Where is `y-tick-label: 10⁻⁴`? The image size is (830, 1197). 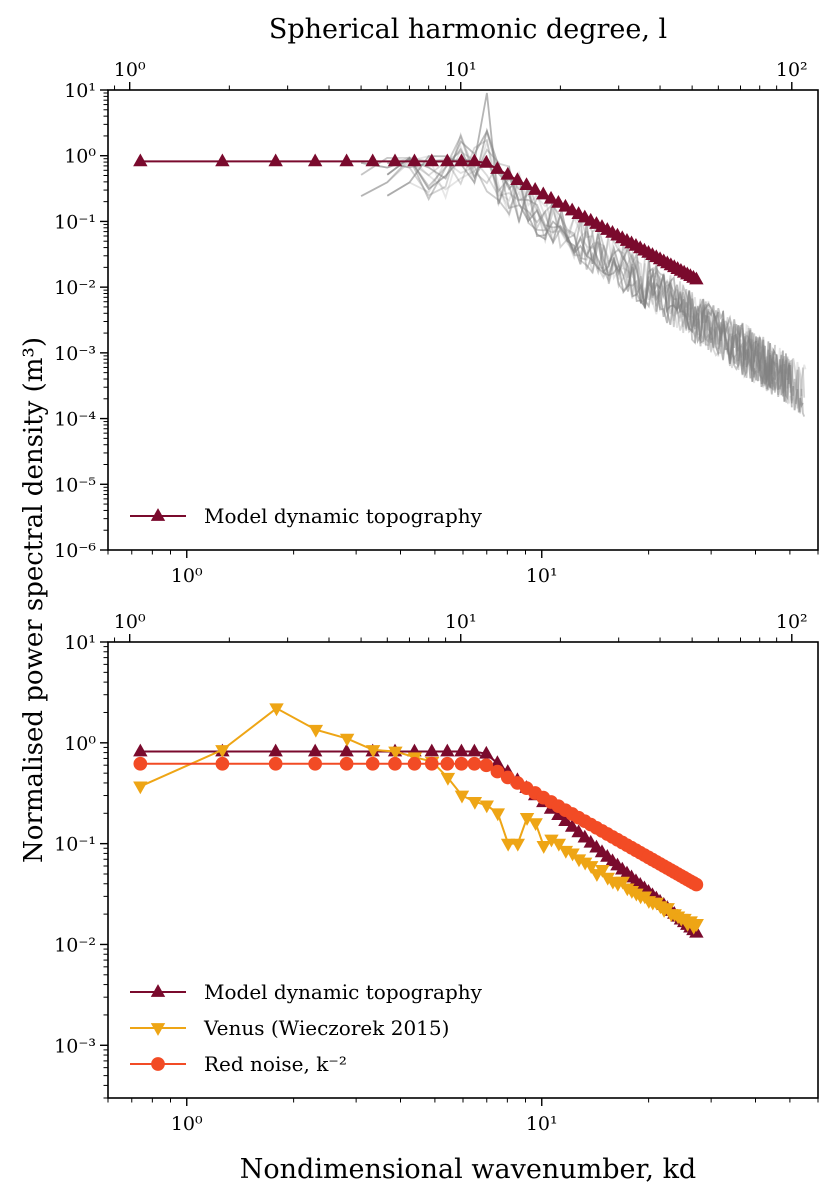
y-tick-label: 10⁻⁴ is located at coordinates (75, 420).